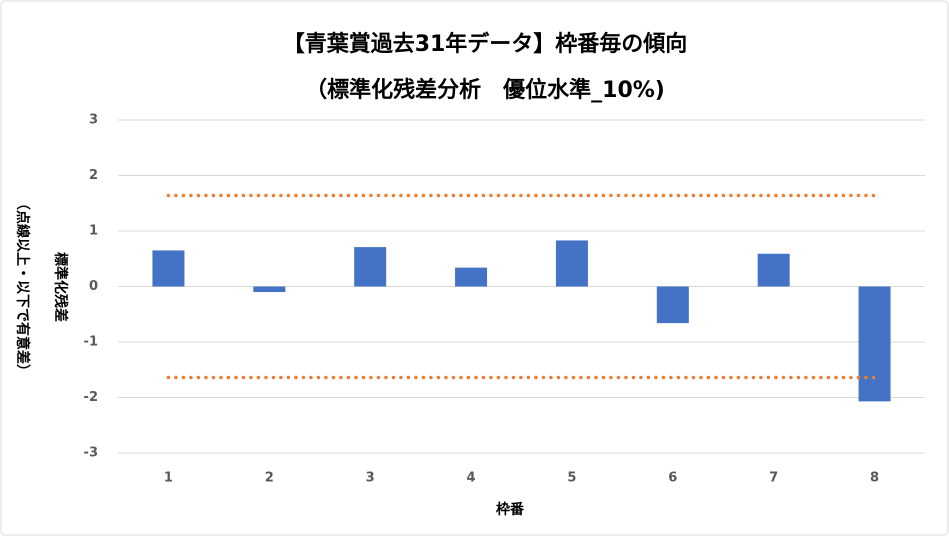 The height and width of the screenshot is (536, 949). What do you see at coordinates (93, 175) in the screenshot?
I see `y-tick-label: 2` at bounding box center [93, 175].